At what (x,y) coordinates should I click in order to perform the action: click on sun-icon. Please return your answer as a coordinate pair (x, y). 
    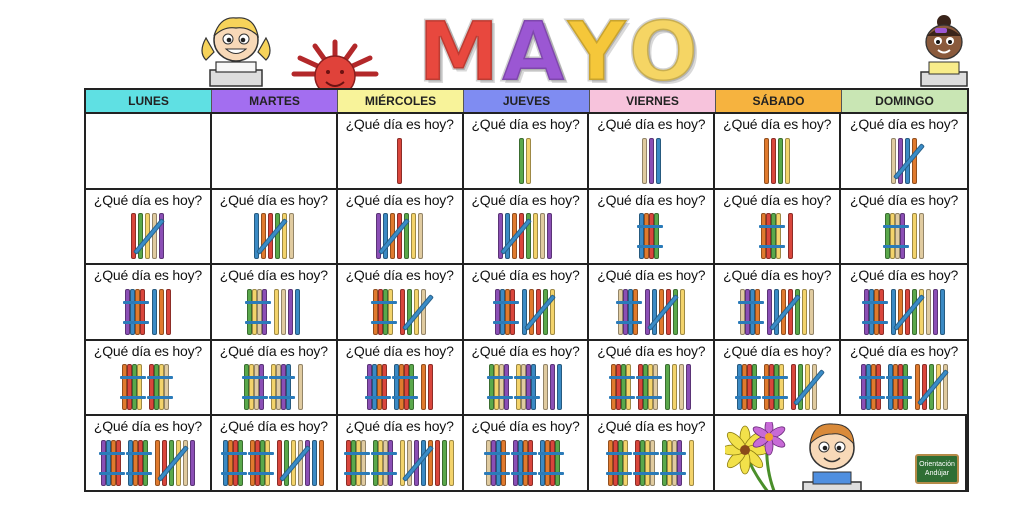
    Looking at the image, I should click on (335, 63).